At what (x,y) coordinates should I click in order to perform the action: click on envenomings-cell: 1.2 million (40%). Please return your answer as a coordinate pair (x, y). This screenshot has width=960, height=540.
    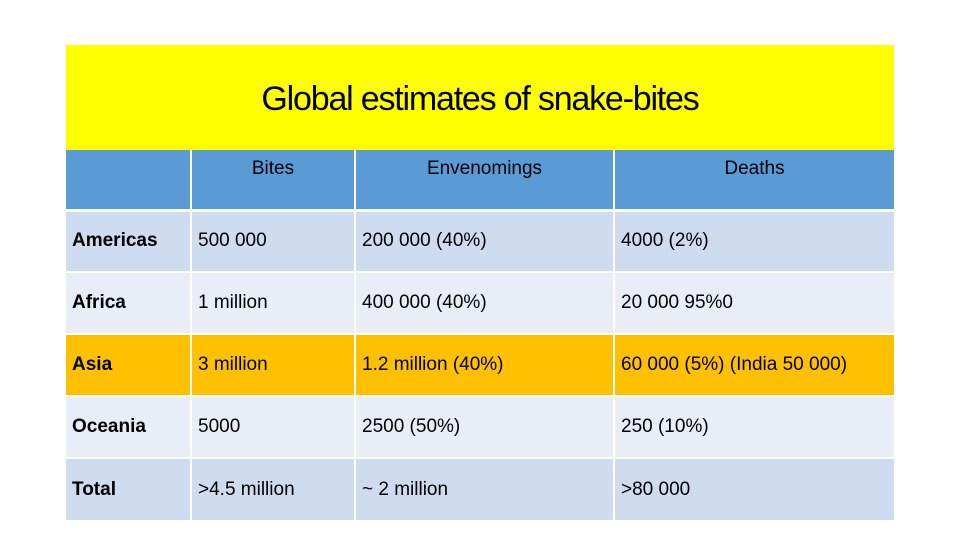
    Looking at the image, I should click on (484, 364).